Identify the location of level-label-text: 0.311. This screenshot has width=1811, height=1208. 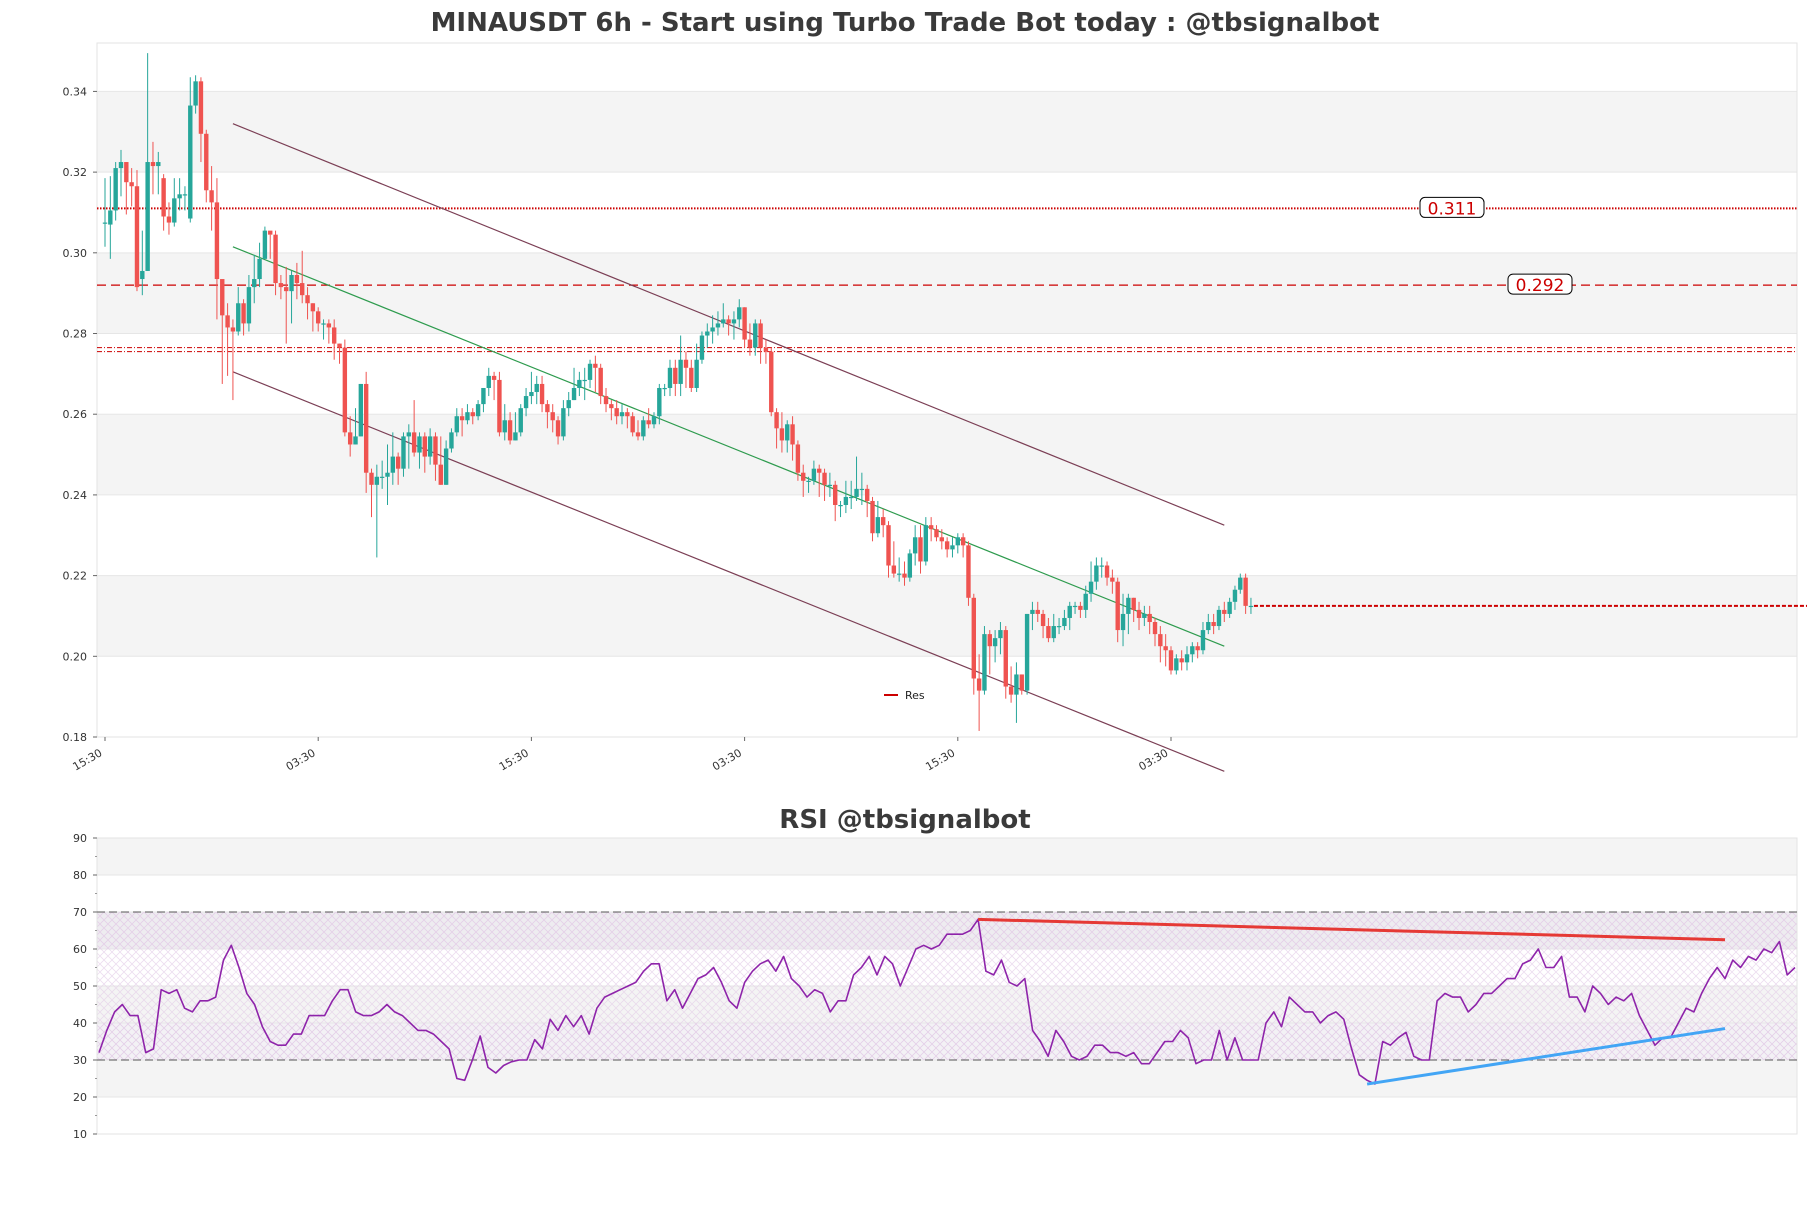
(1452, 209).